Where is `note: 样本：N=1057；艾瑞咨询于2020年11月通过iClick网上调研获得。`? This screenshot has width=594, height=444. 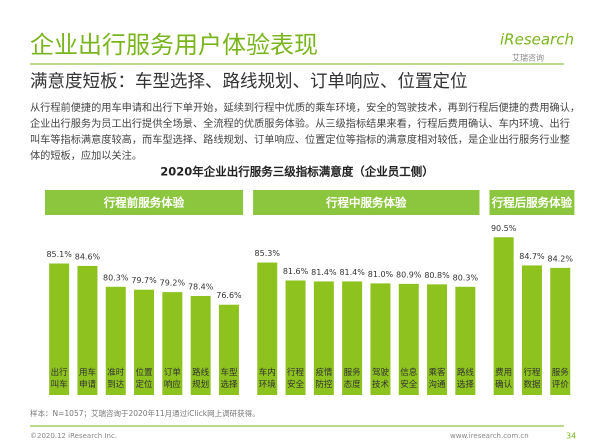 note: 样本：N=1057；艾瑞咨询于2020年11月通过iClick网上调研获得。 is located at coordinates (145, 413).